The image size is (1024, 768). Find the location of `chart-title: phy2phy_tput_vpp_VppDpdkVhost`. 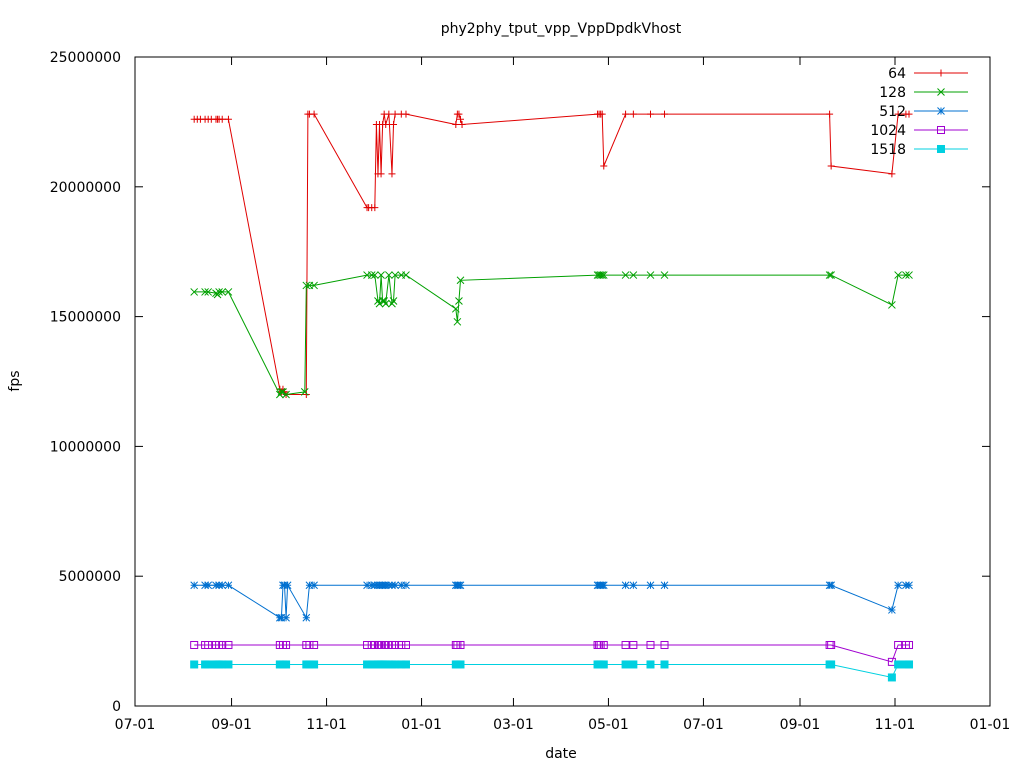

chart-title: phy2phy_tput_vpp_VppDpdkVhost is located at coordinates (561, 29).